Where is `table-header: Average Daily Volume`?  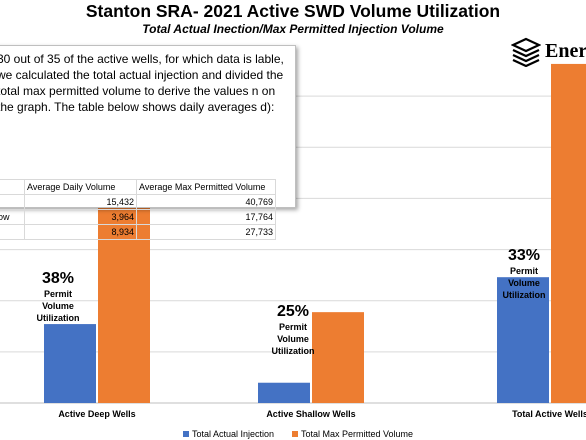 table-header: Average Daily Volume is located at coordinates (80, 187).